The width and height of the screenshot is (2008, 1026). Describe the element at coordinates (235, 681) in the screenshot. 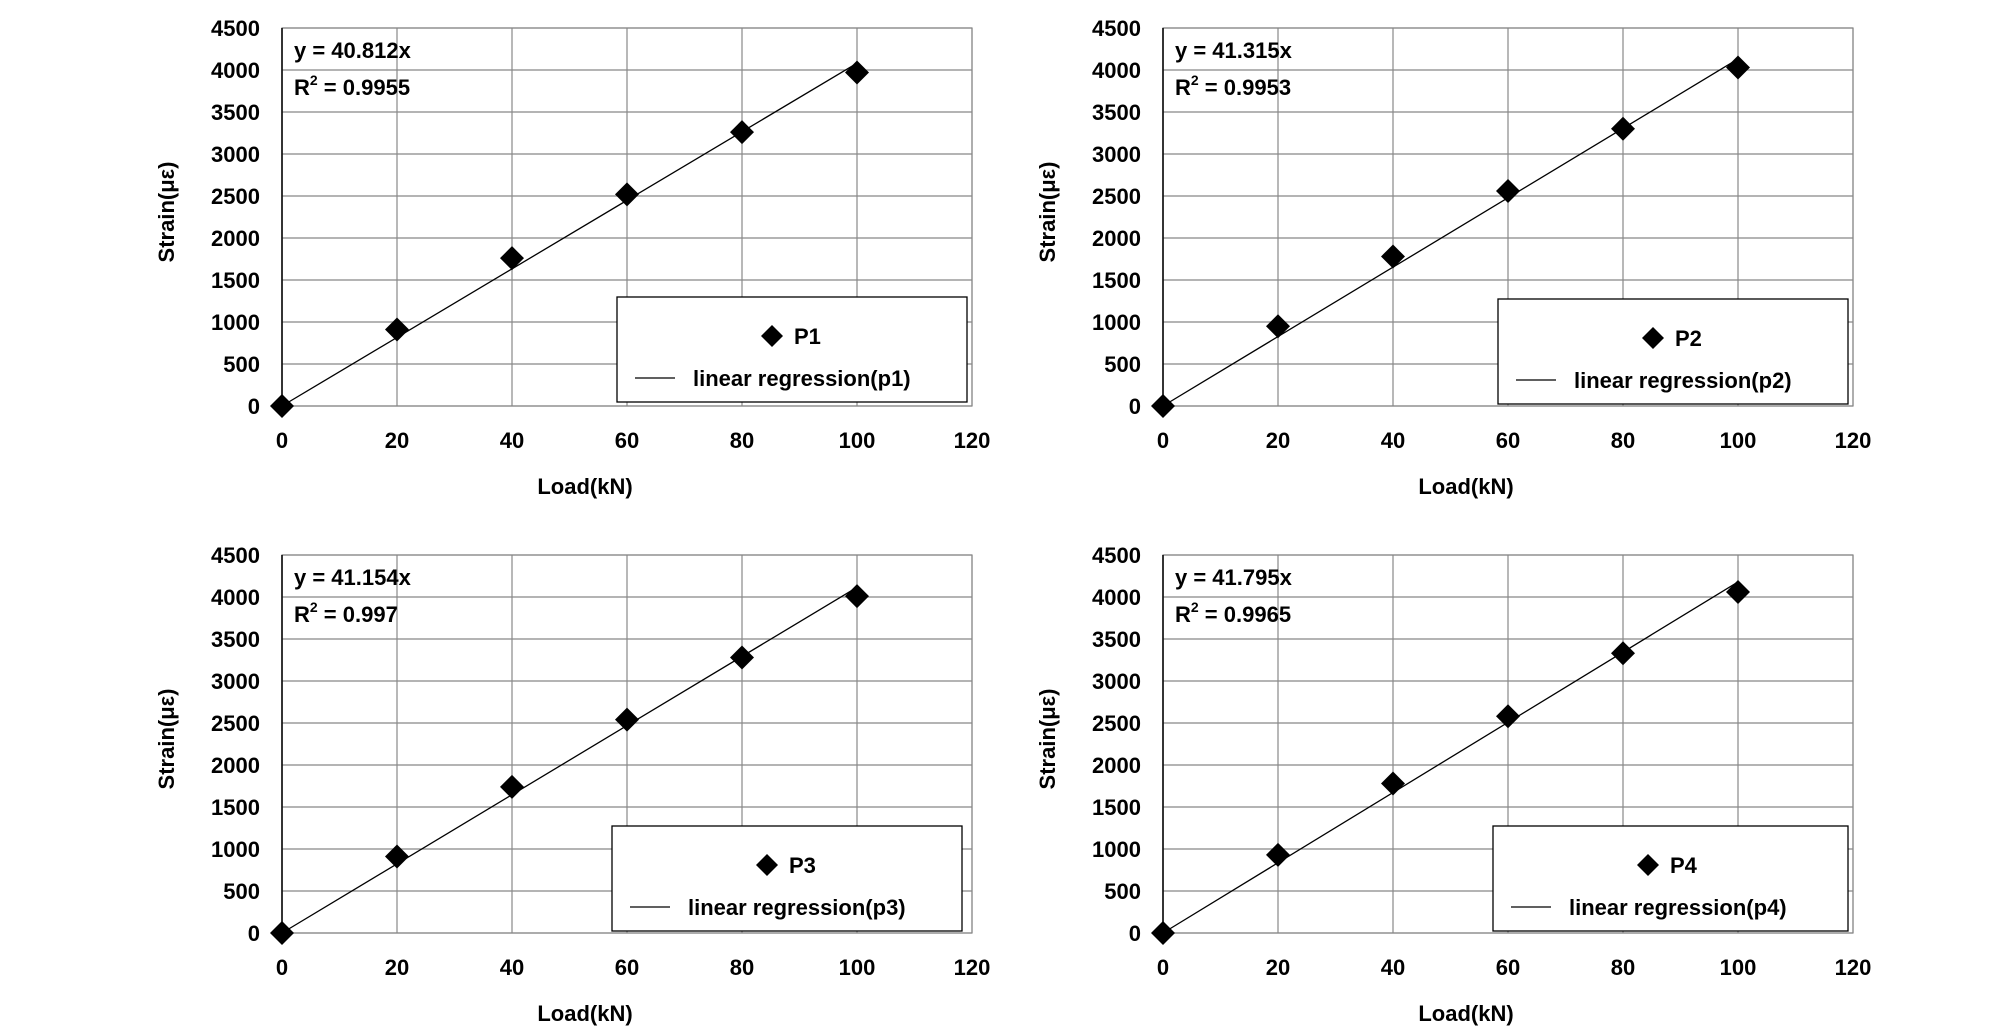

I see `y-tick-label: 3000` at that location.